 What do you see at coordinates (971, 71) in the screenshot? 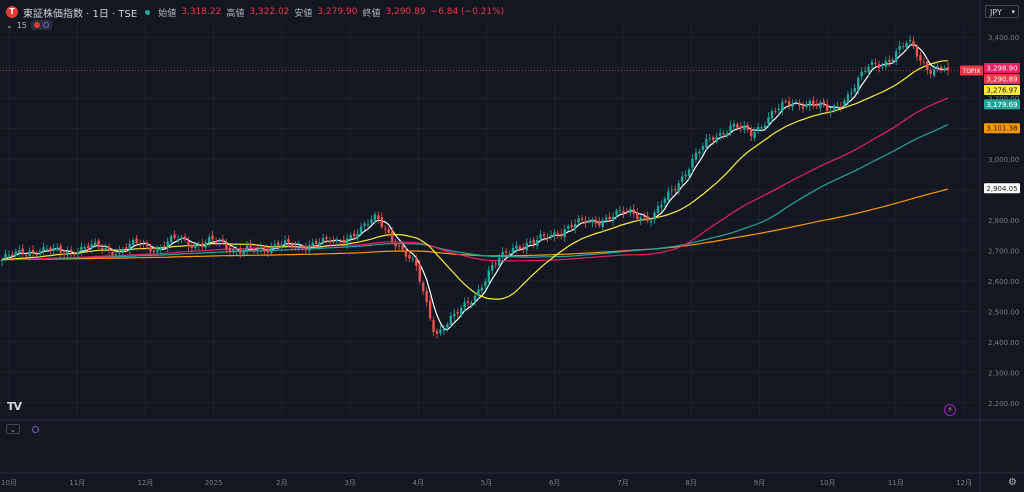
I see `symbol-tag-label: TOPIX` at bounding box center [971, 71].